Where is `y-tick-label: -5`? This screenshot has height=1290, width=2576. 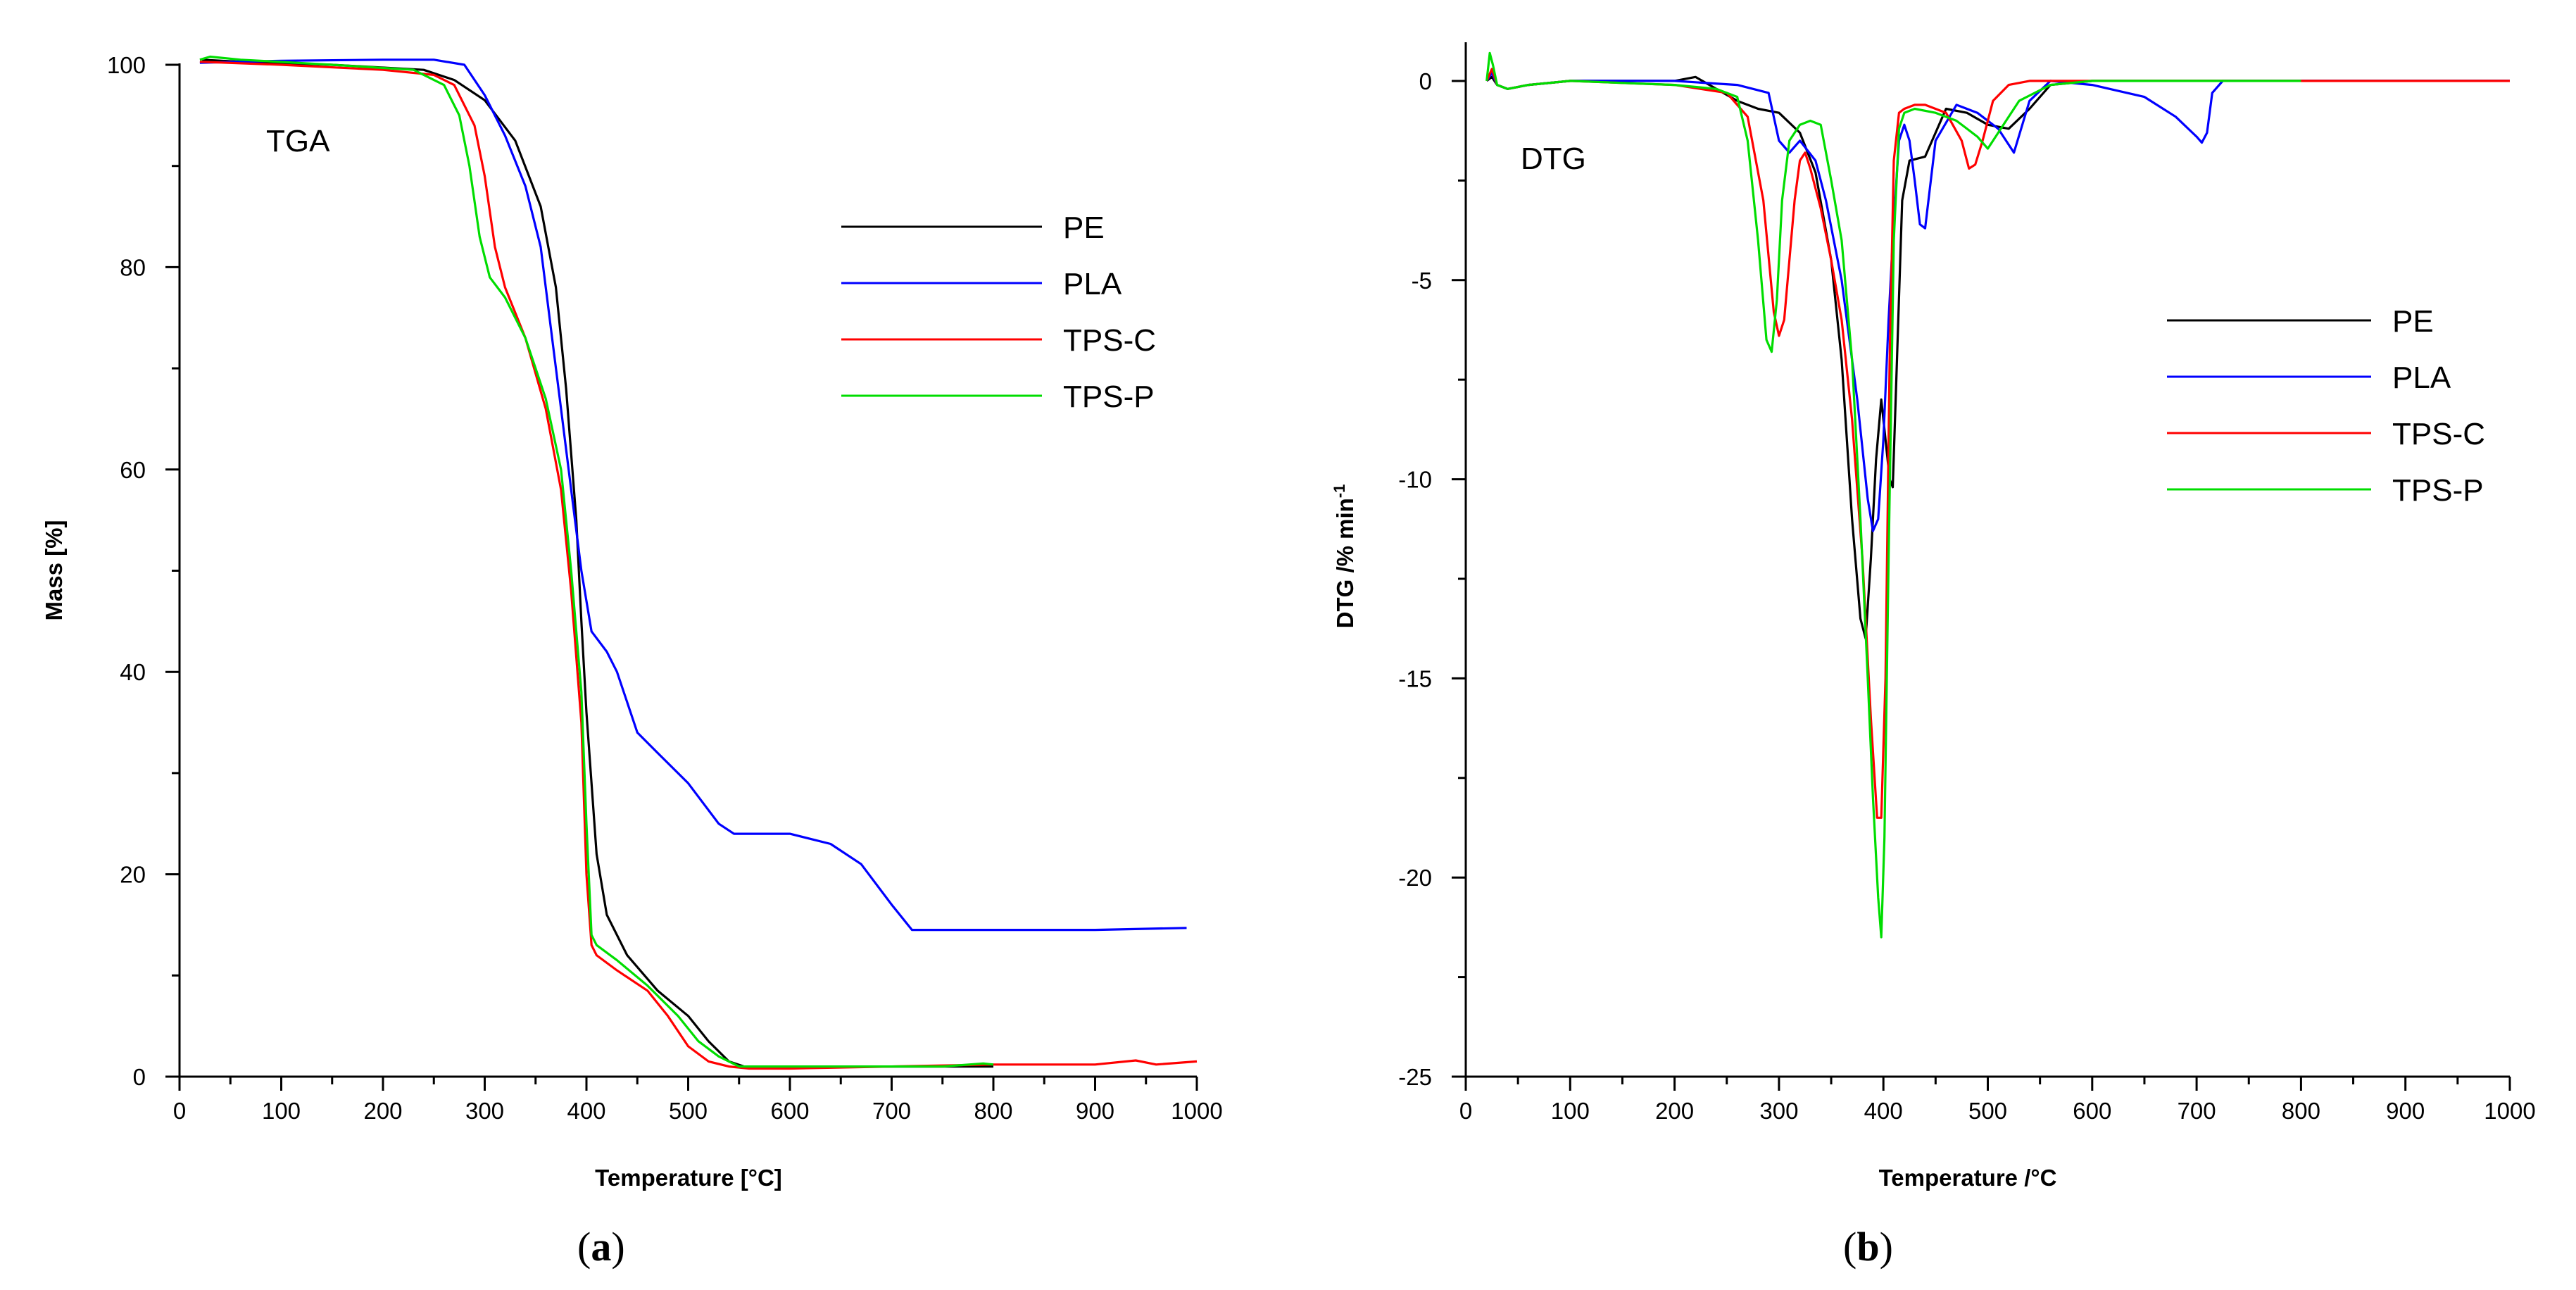 y-tick-label: -5 is located at coordinates (1422, 281).